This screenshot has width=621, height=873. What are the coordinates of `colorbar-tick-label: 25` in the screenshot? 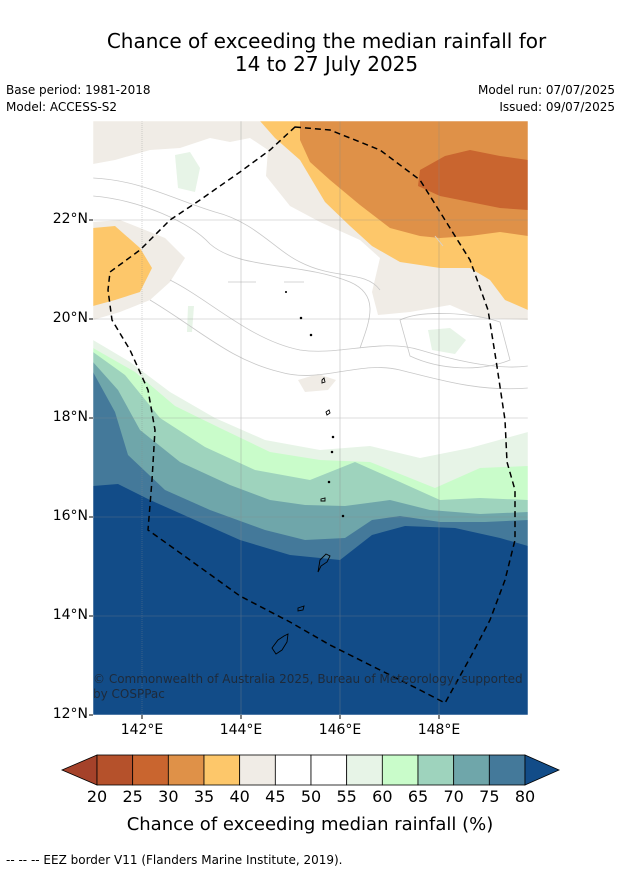 It's located at (132, 796).